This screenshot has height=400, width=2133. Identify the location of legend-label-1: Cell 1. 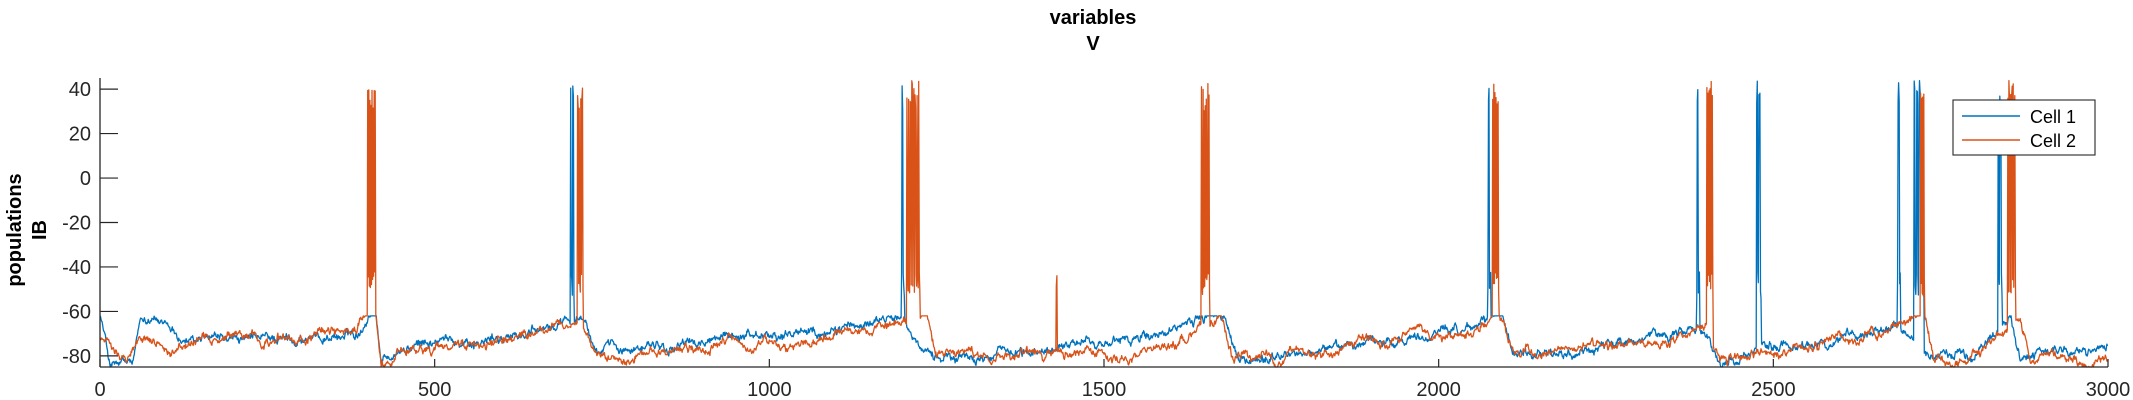
(2053, 117).